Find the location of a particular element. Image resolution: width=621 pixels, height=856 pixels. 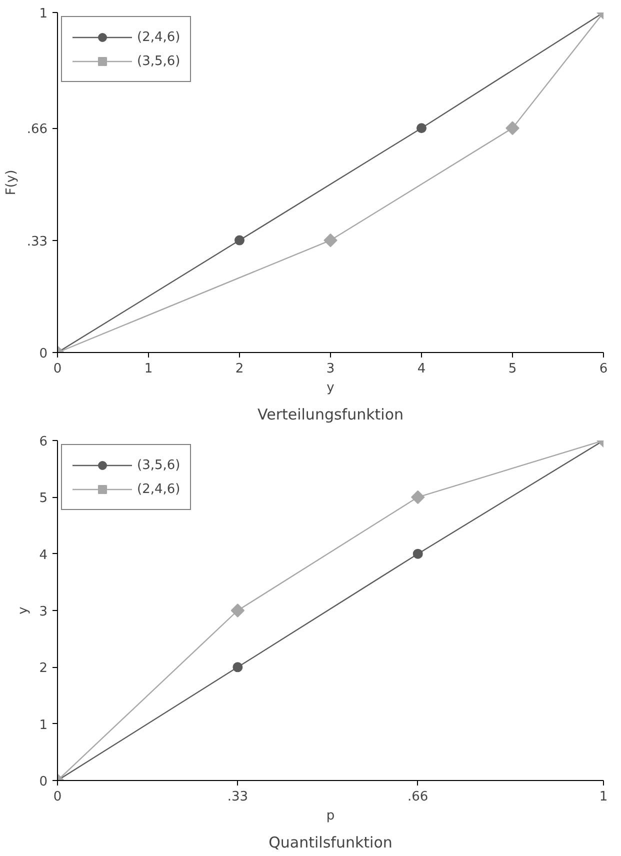

y-tick-label: 5 is located at coordinates (43, 498).